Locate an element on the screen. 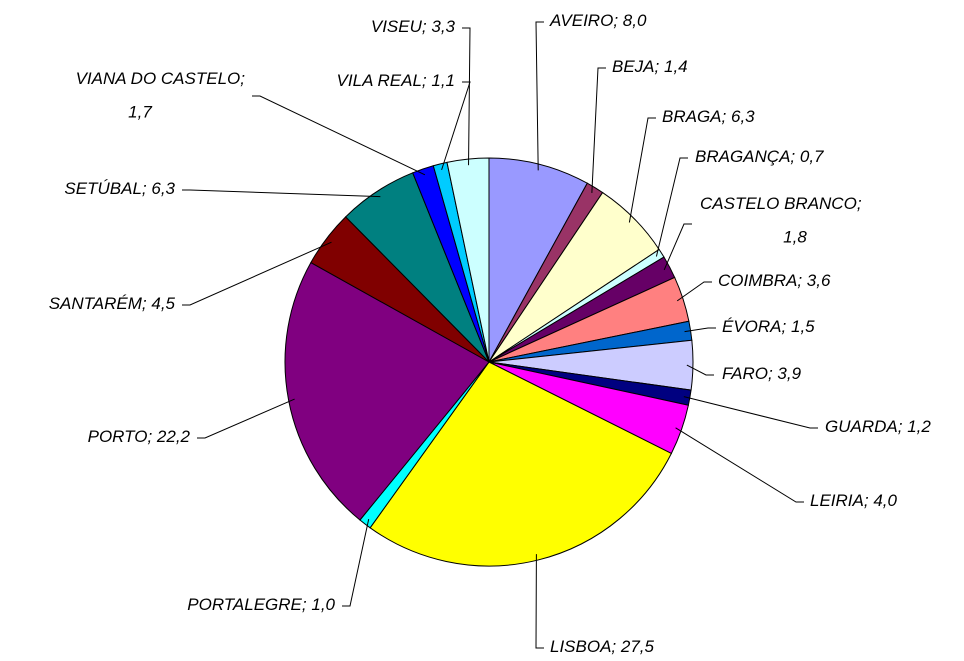 The width and height of the screenshot is (964, 661). category-name: BRAGA is located at coordinates (692, 116).